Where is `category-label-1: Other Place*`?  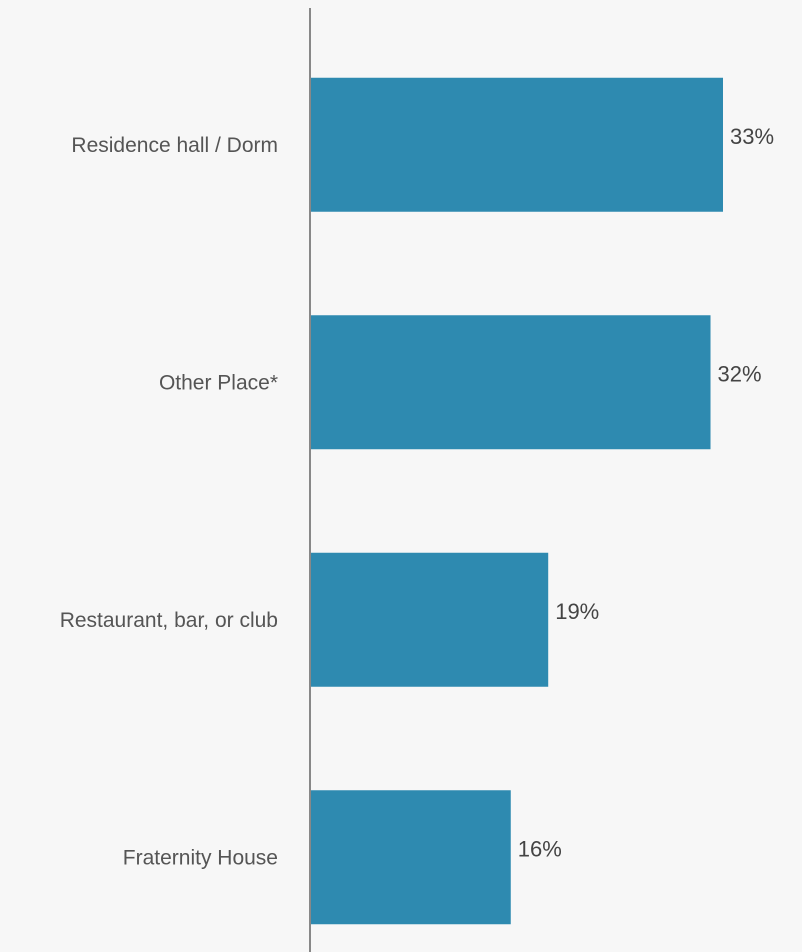 category-label-1: Other Place* is located at coordinates (218, 382).